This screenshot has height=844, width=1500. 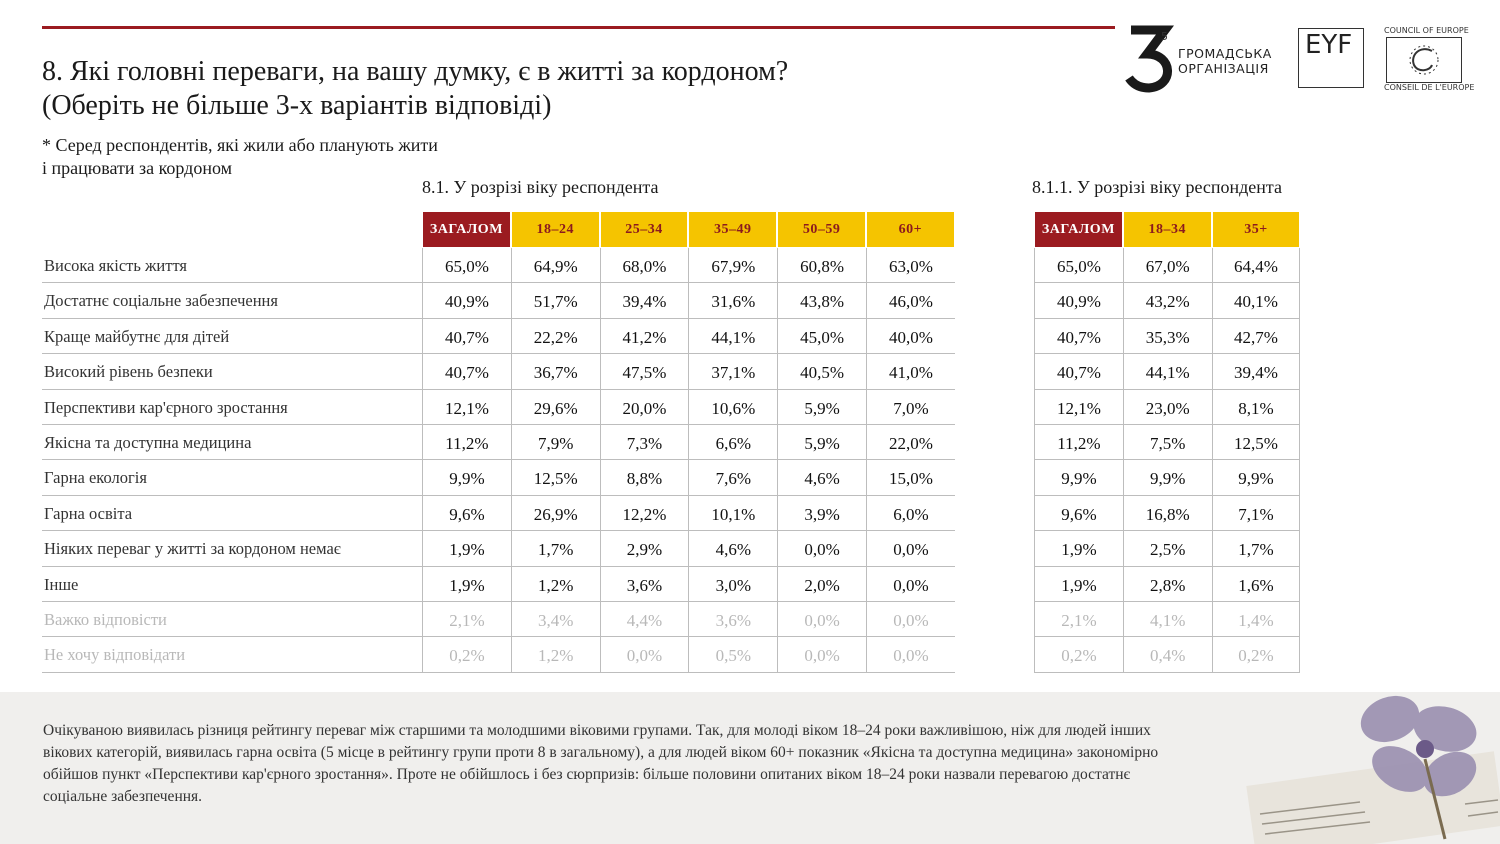 What do you see at coordinates (555, 407) in the screenshot?
I see `value-cell: 29,6%` at bounding box center [555, 407].